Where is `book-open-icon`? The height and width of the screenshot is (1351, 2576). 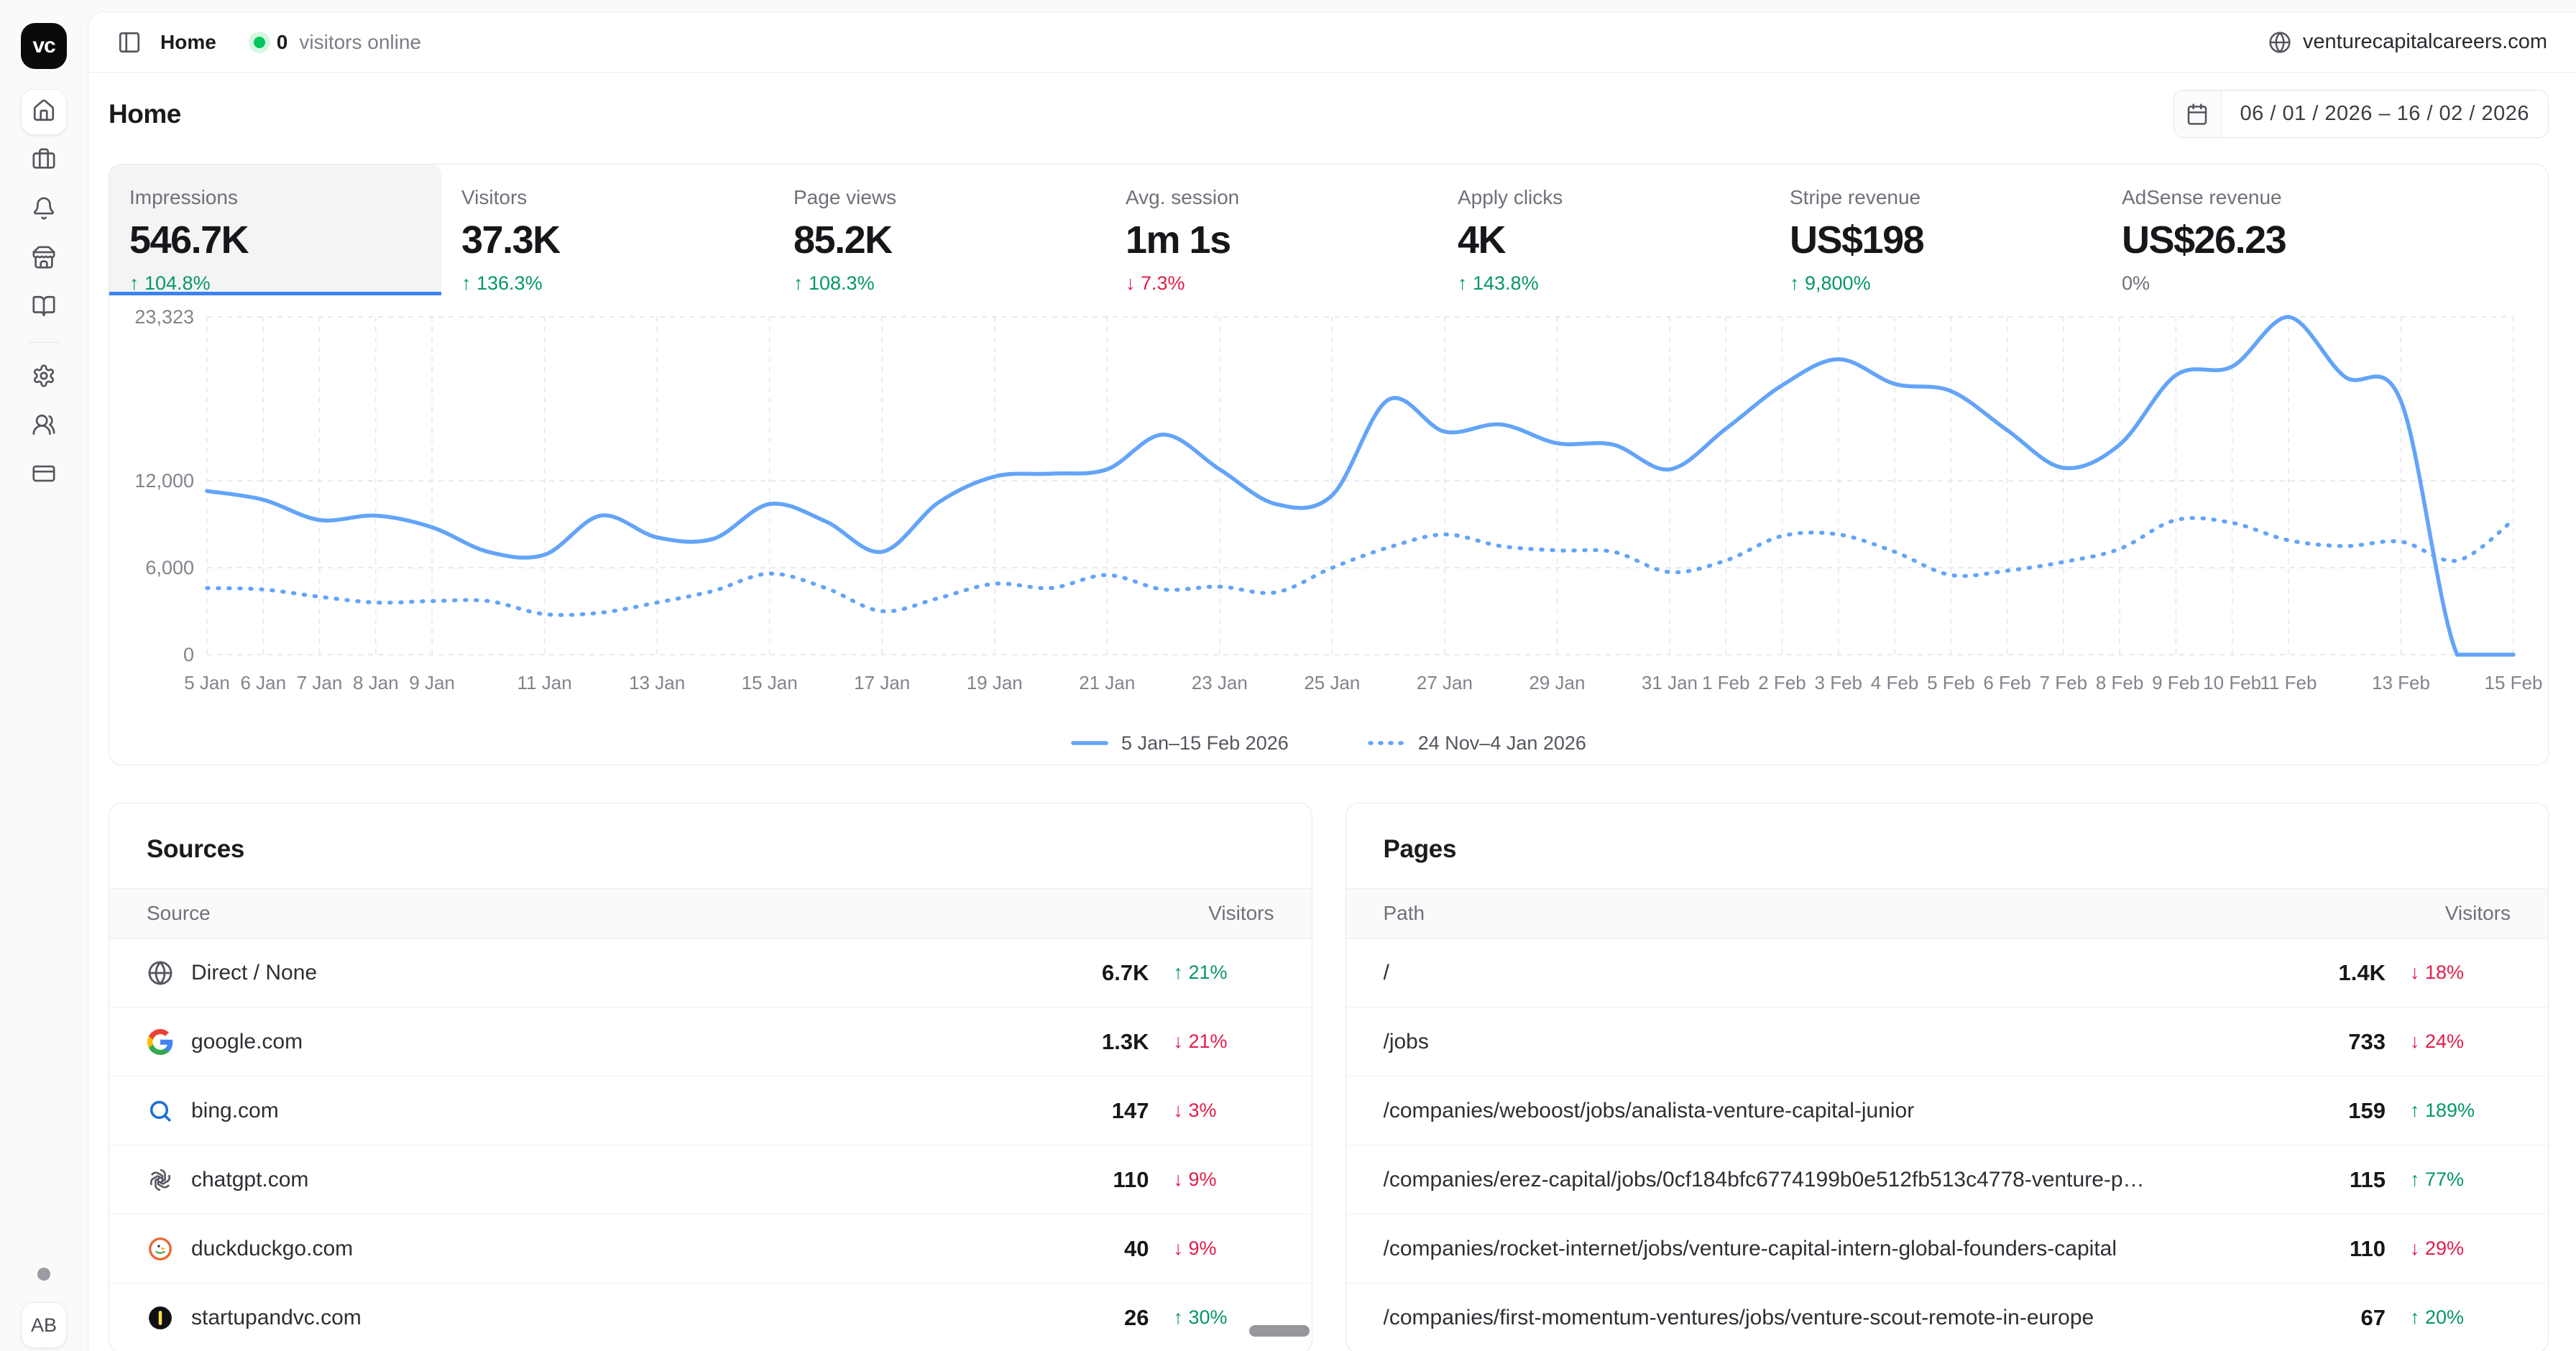
book-open-icon is located at coordinates (44, 308).